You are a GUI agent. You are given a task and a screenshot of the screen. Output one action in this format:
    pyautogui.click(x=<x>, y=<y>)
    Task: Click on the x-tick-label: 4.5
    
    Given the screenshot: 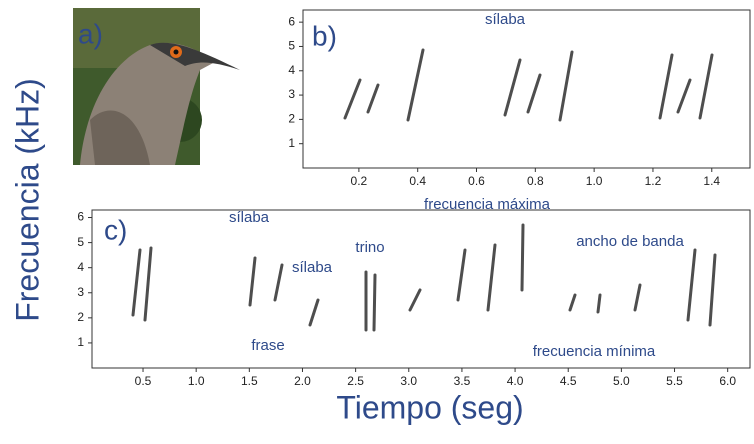 What is the action you would take?
    pyautogui.click(x=568, y=381)
    